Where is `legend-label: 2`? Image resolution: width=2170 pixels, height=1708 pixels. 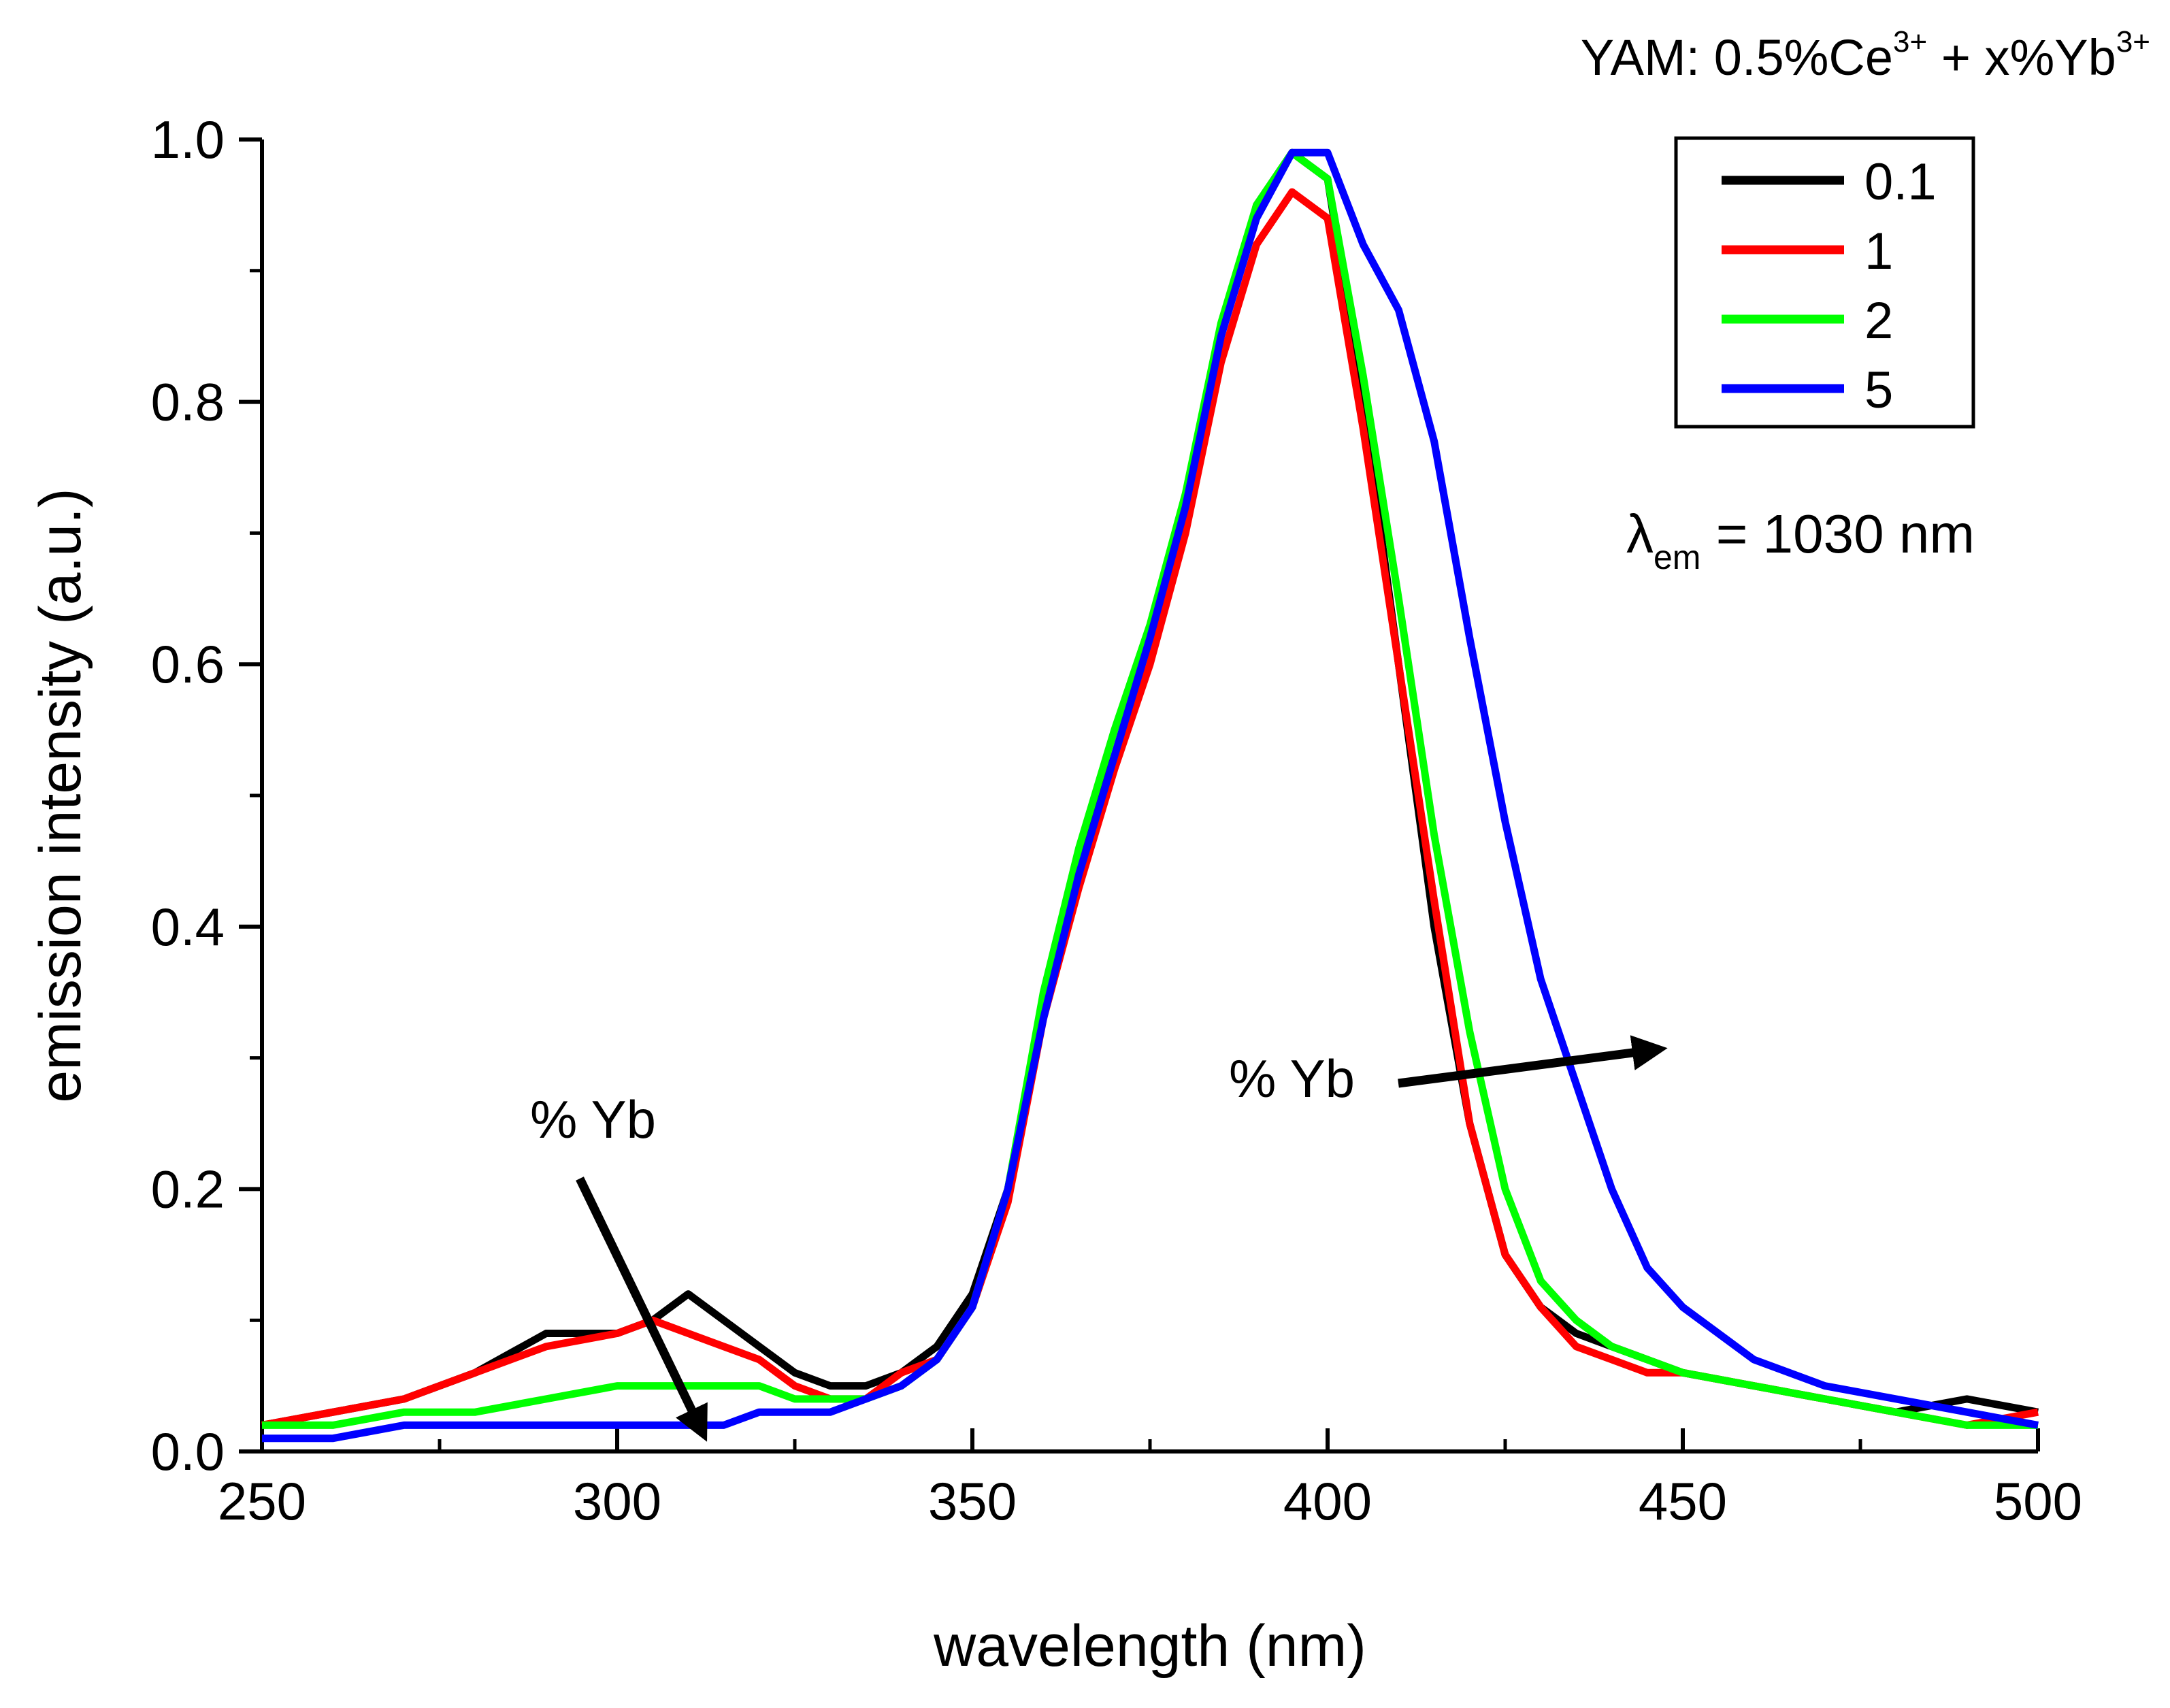 legend-label: 2 is located at coordinates (1878, 321).